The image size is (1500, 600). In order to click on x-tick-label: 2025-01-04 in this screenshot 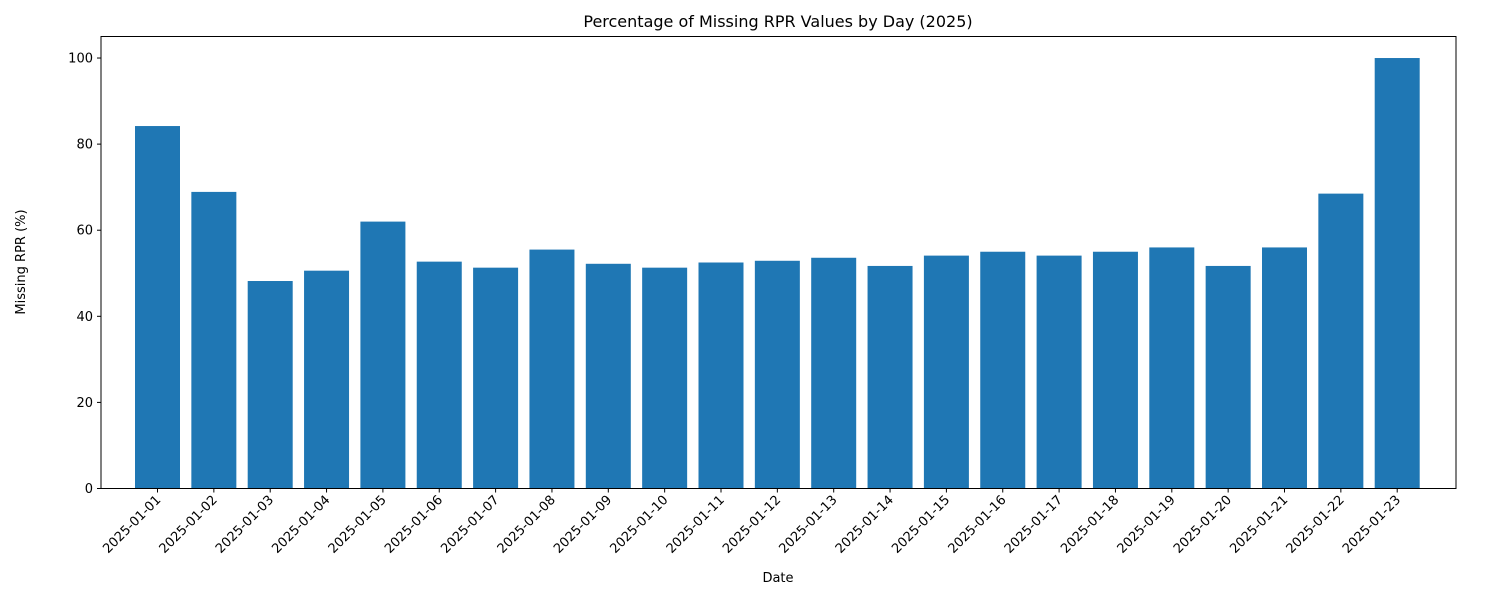, I will do `click(301, 525)`.